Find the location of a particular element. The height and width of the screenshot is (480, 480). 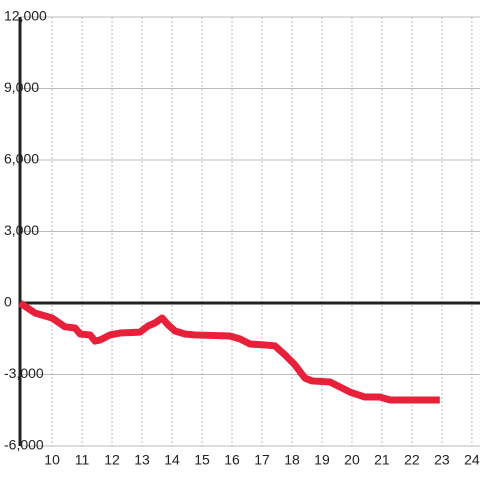

y-tick-label: 6,000 is located at coordinates (21, 159).